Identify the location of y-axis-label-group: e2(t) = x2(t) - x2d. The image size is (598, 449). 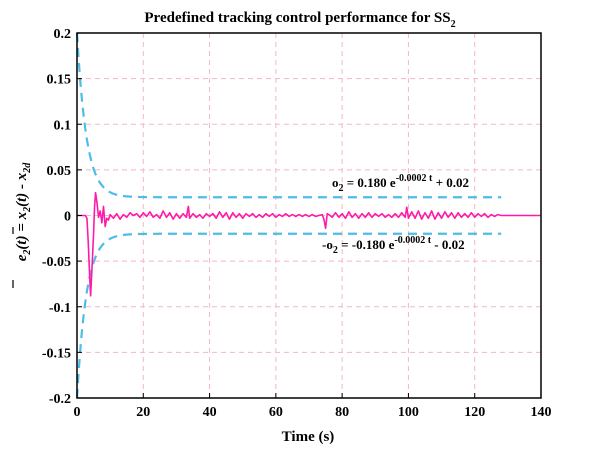
(22, 225).